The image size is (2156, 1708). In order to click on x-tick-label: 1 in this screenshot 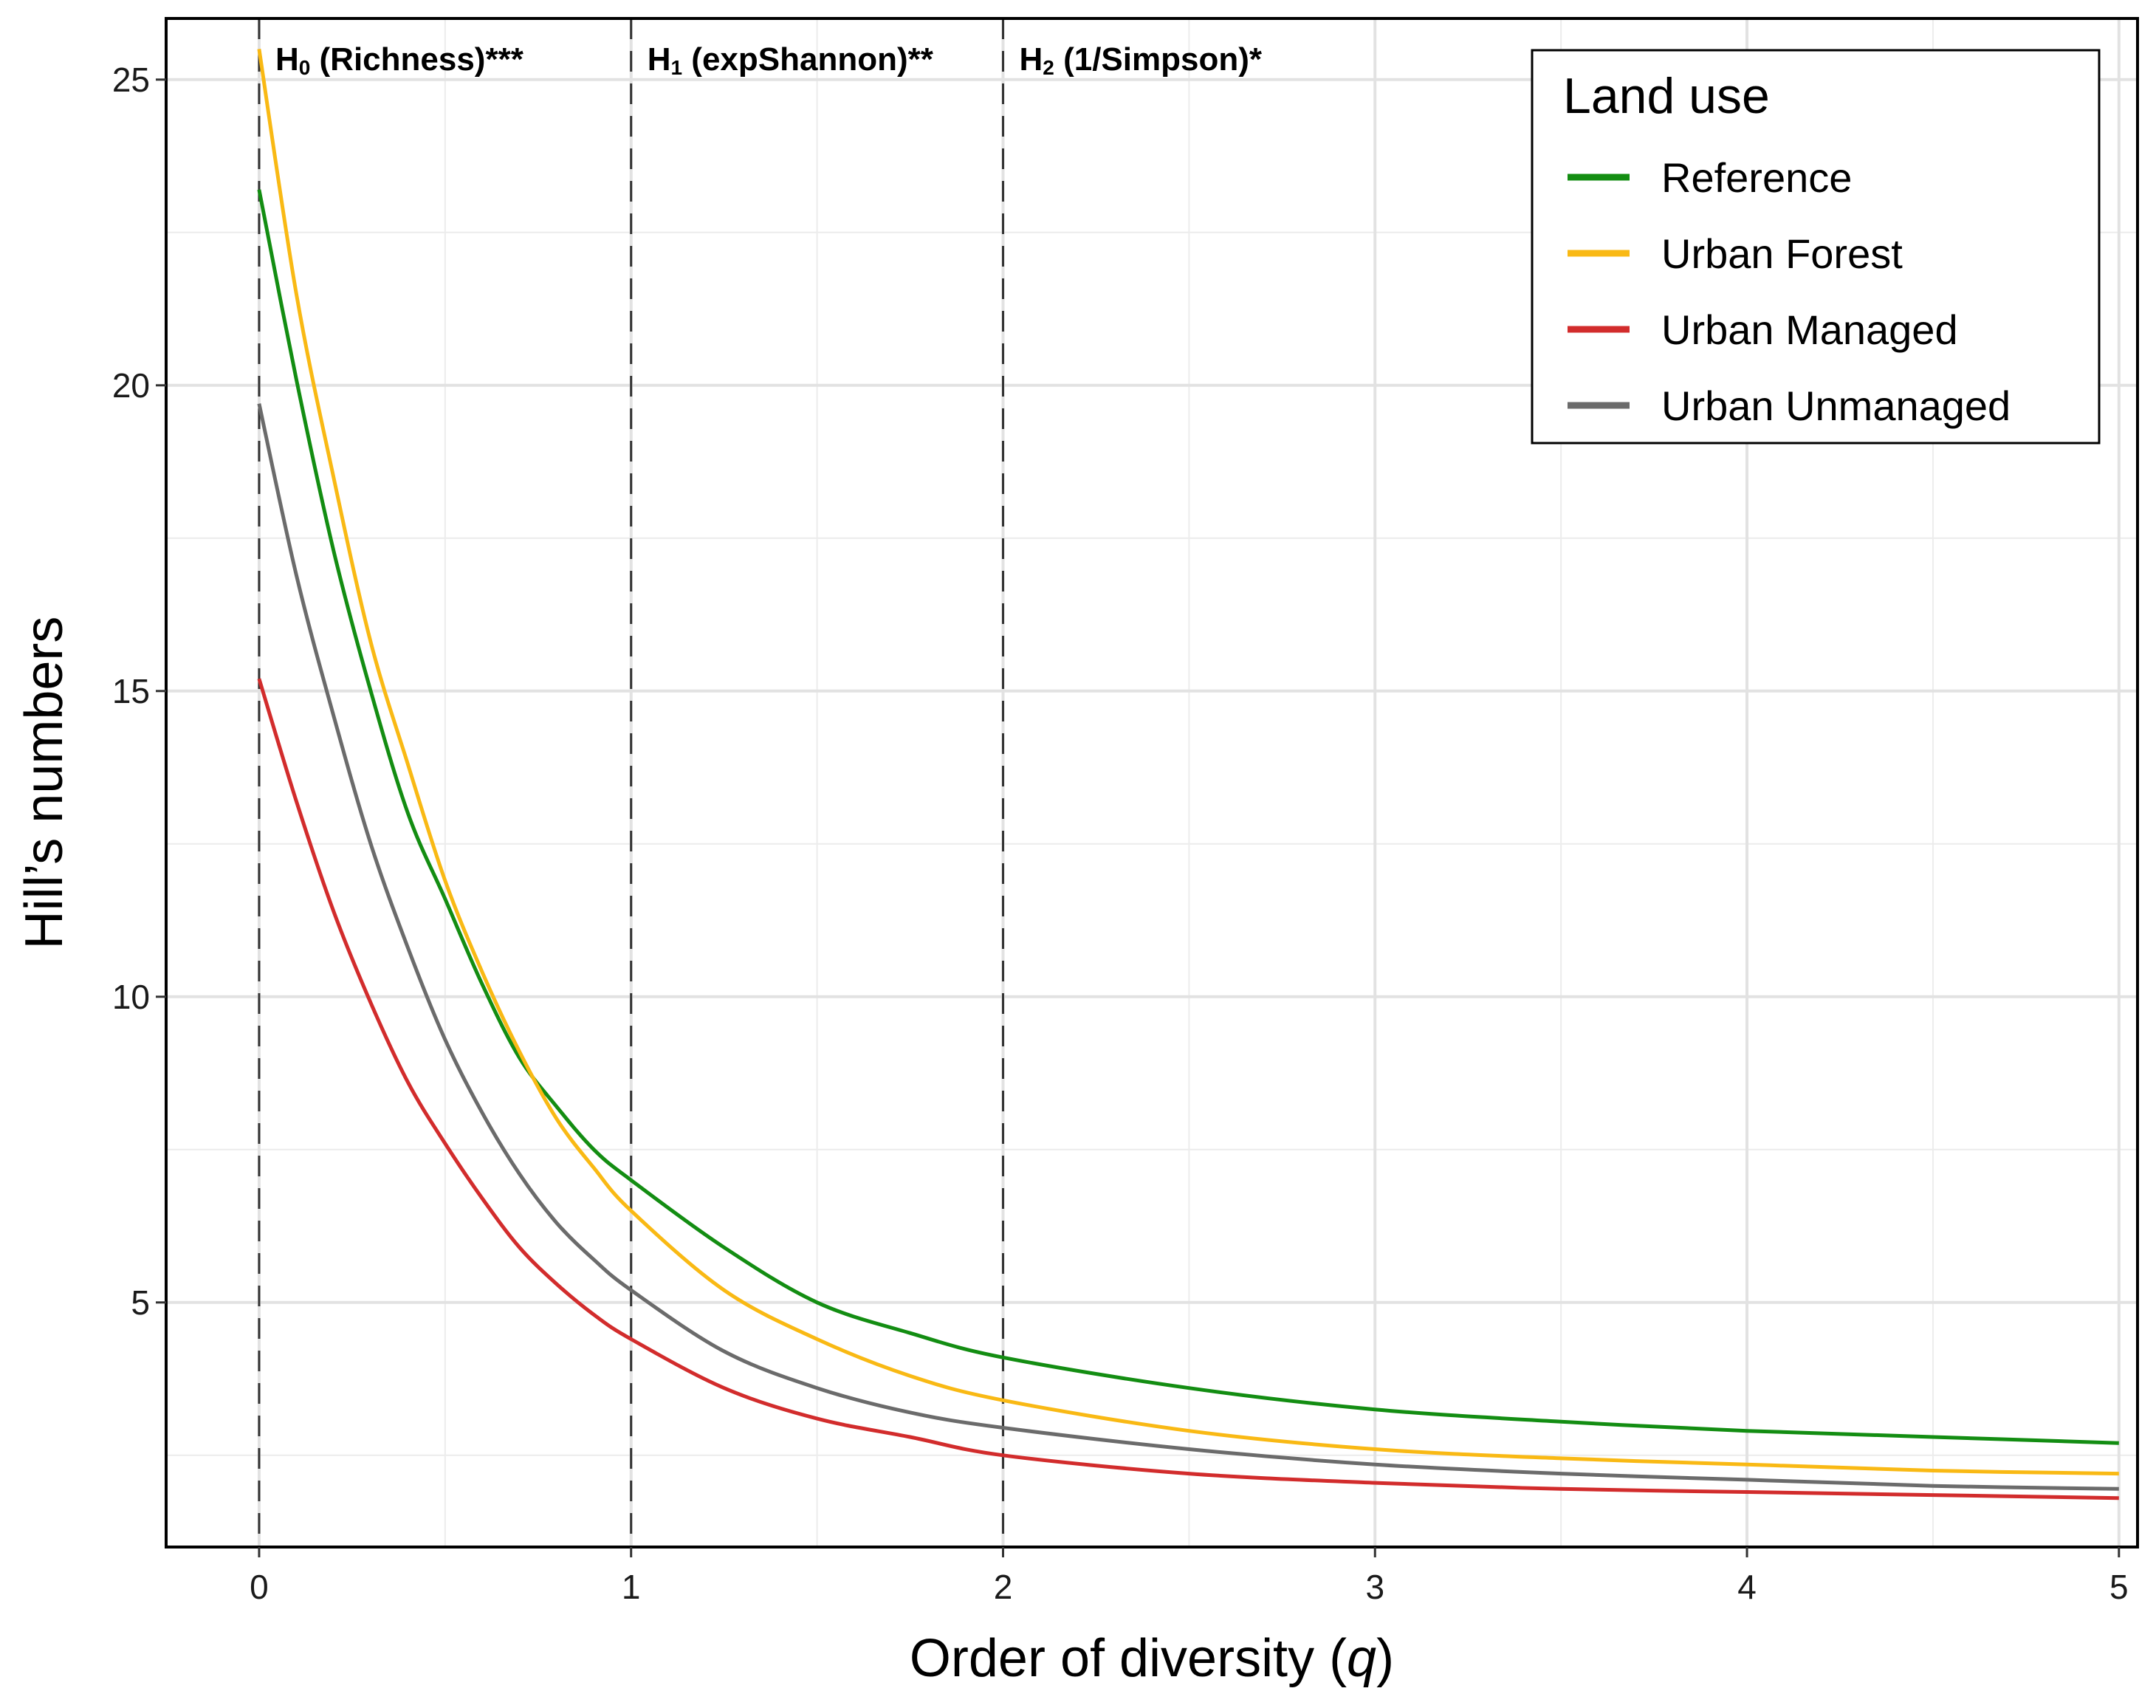, I will do `click(631, 1587)`.